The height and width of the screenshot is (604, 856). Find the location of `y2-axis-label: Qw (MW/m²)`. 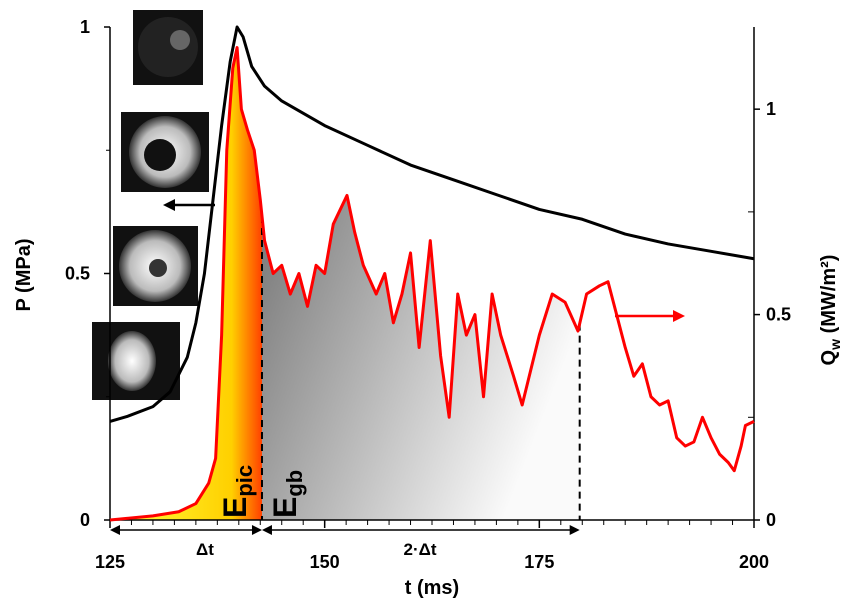

y2-axis-label: Qw (MW/m²) is located at coordinates (830, 310).